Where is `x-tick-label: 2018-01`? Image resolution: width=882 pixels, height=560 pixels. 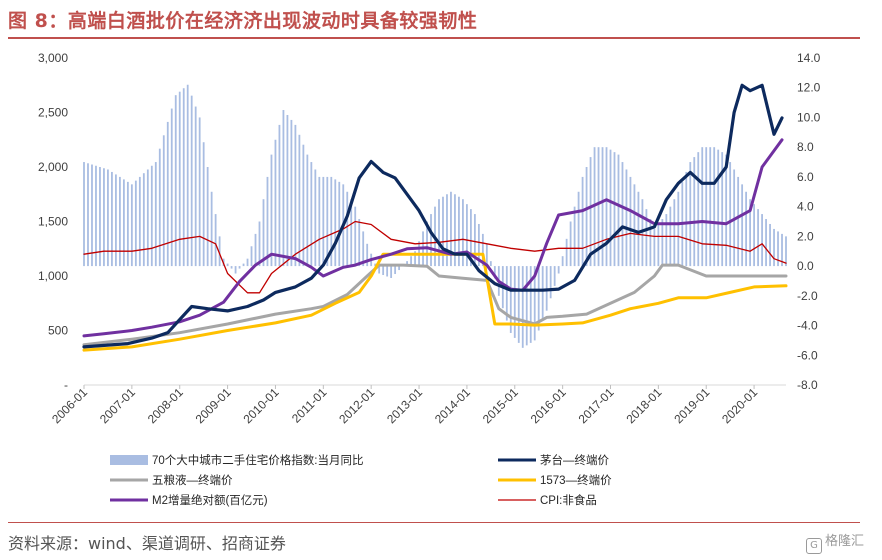
x-tick-label: 2018-01 is located at coordinates (643, 405).